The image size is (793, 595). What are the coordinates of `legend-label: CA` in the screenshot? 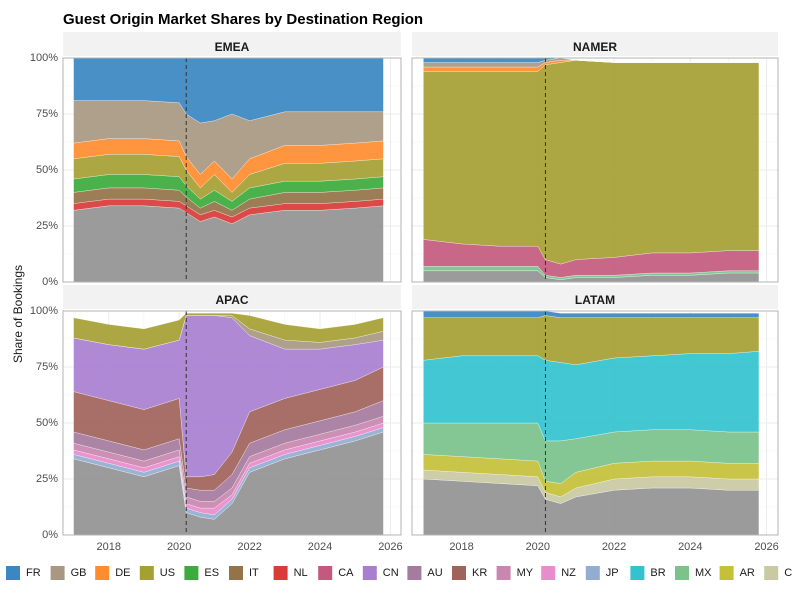 It's located at (346, 573).